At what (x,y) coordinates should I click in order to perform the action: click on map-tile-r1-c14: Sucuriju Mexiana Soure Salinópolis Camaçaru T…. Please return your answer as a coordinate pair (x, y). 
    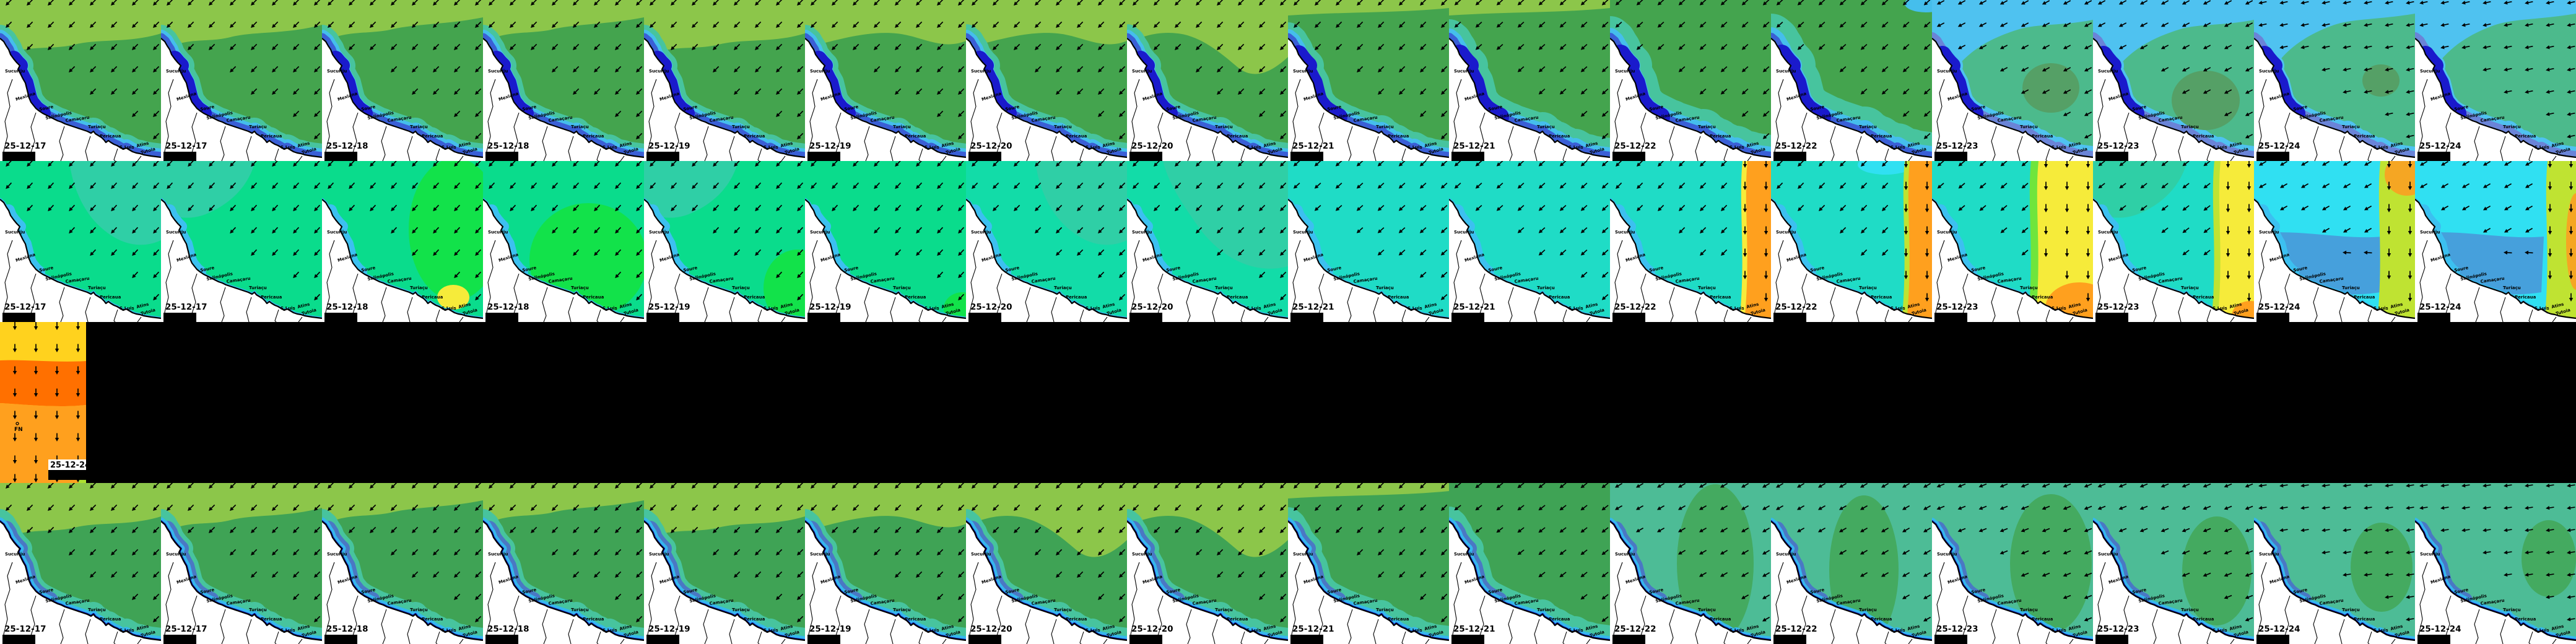
    Looking at the image, I should click on (2173, 80).